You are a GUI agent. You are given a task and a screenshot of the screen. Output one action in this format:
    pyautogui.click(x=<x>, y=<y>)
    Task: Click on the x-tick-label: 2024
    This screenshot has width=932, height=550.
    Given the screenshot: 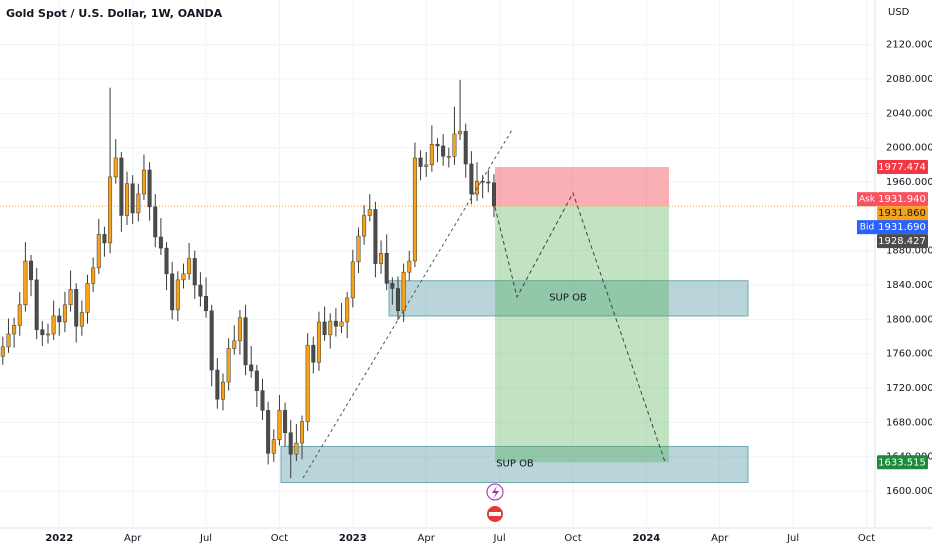 What is the action you would take?
    pyautogui.click(x=646, y=538)
    